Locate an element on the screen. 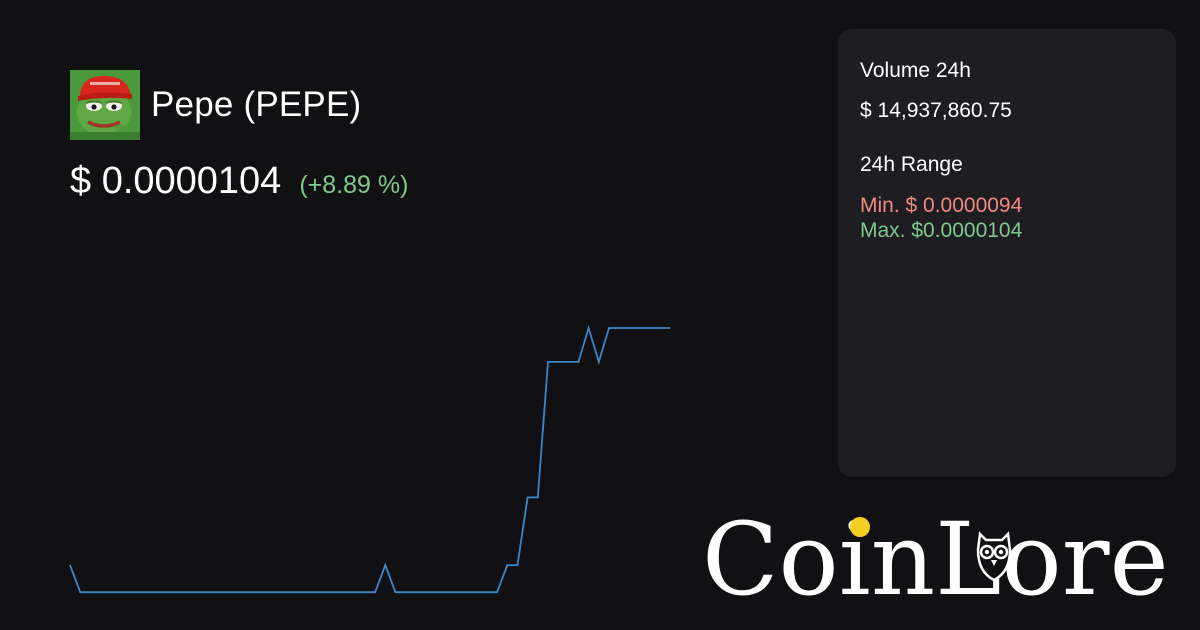  range-label: 24h Range is located at coordinates (911, 164).